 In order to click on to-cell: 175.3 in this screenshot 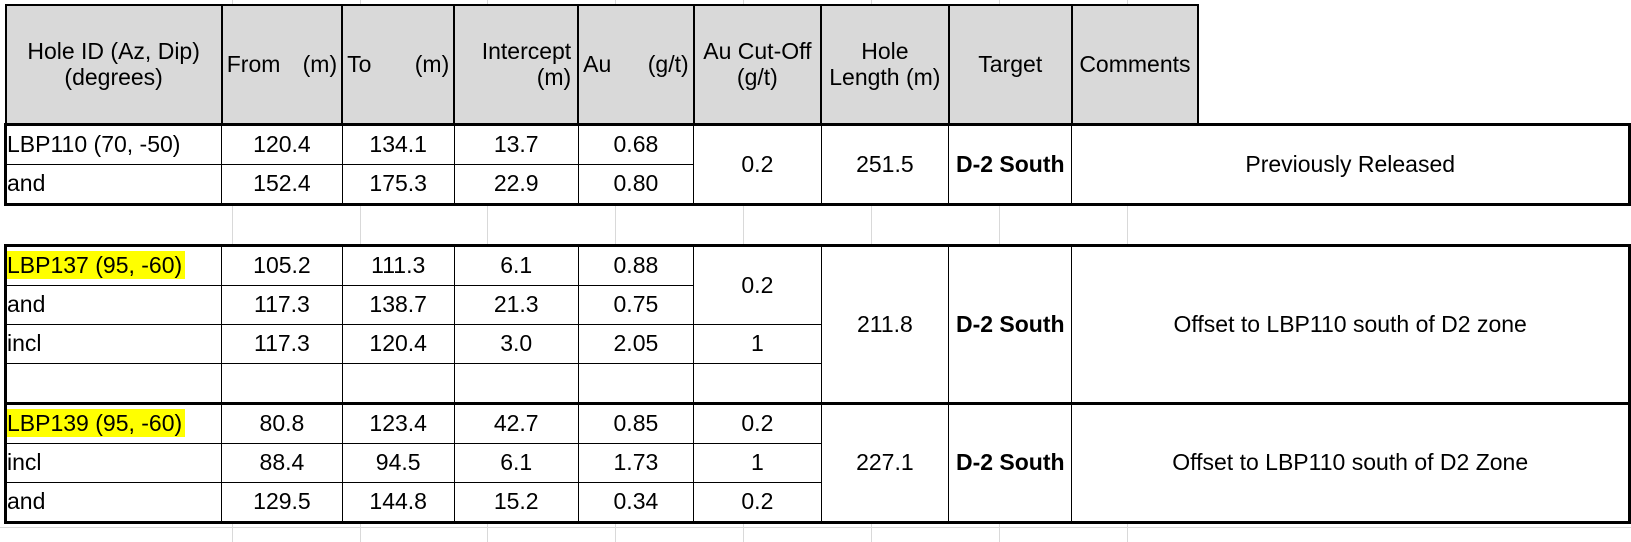, I will do `click(398, 185)`.